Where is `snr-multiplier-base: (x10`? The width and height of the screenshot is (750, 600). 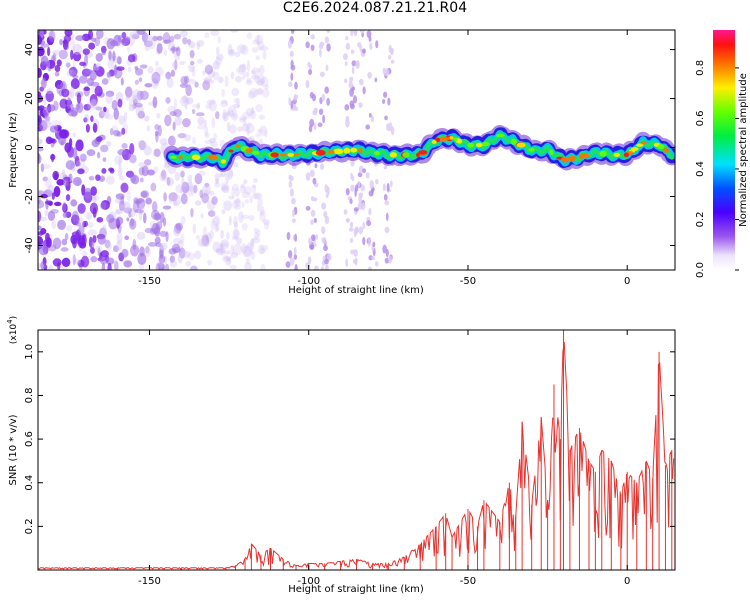 snr-multiplier-base: (x10 is located at coordinates (14, 334).